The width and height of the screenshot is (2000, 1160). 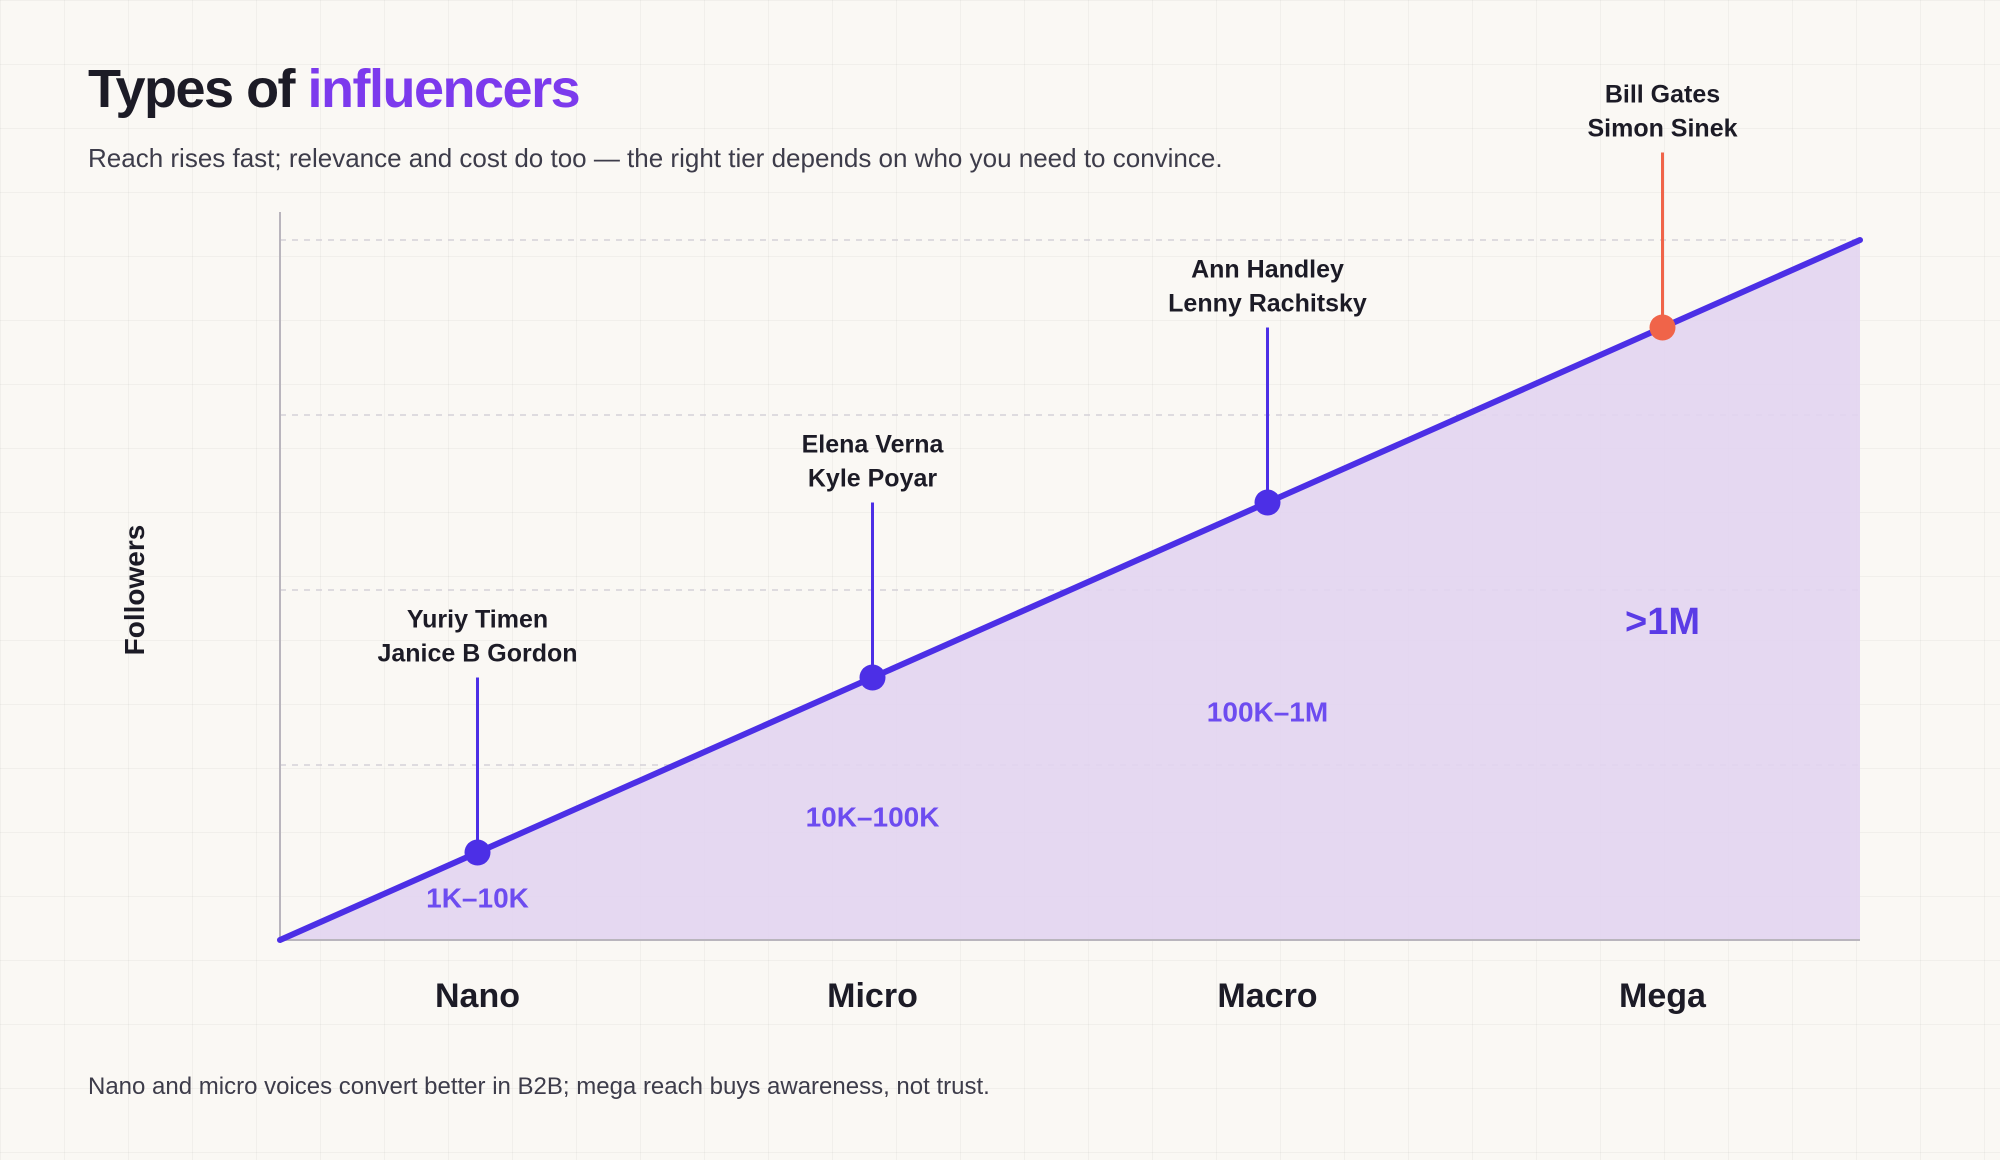 What do you see at coordinates (873, 445) in the screenshot?
I see `influencer-label: Elena Verna` at bounding box center [873, 445].